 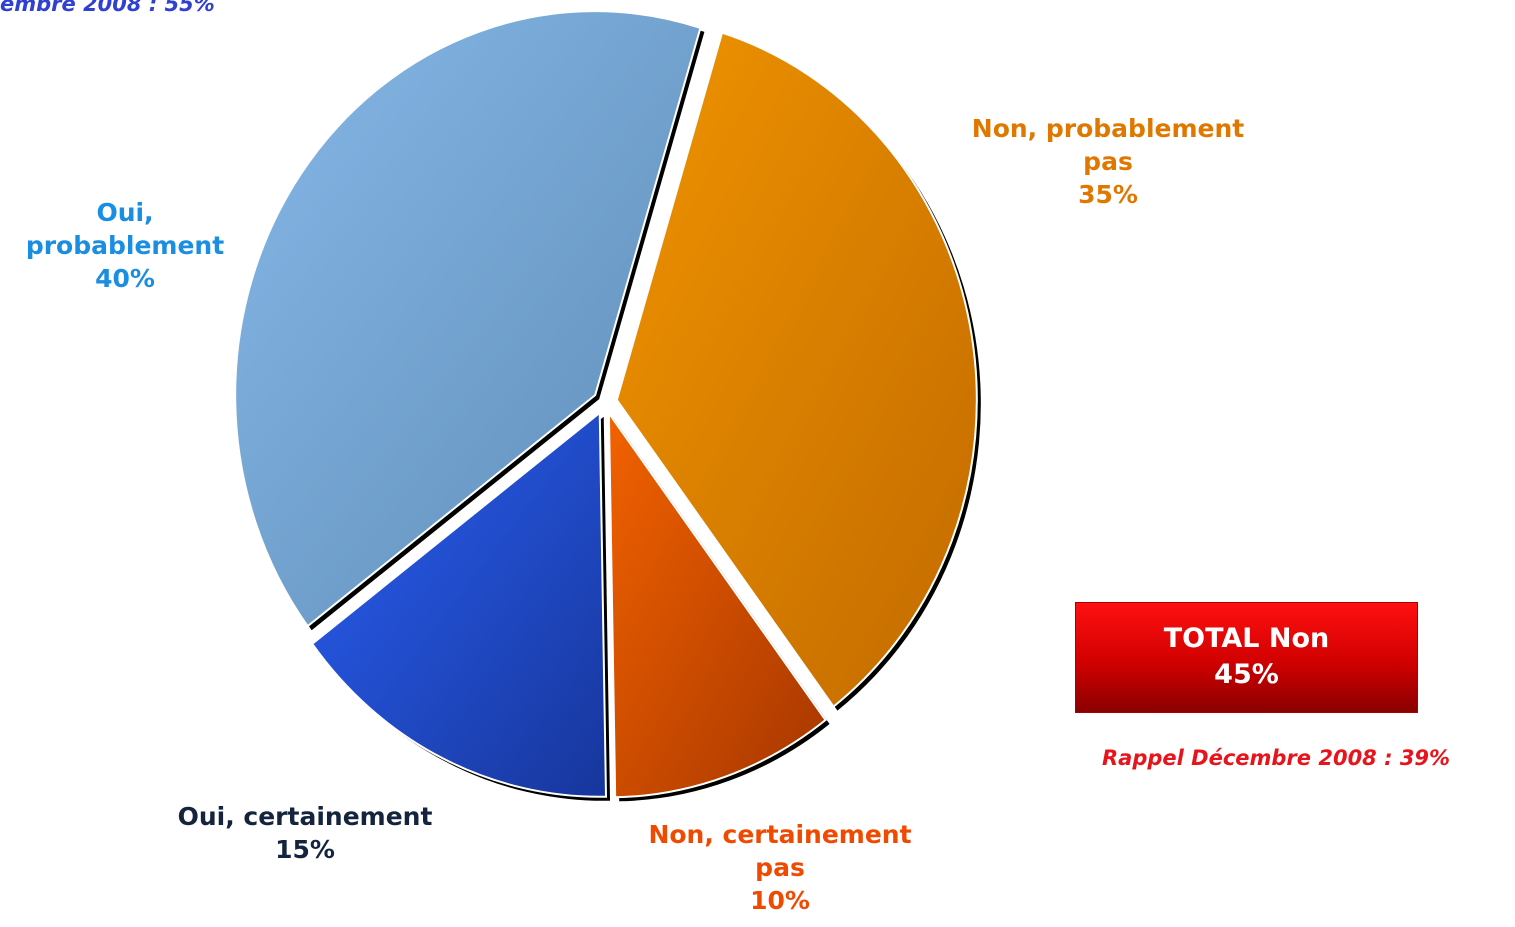 I want to click on slice-label: Non, certainement pas 10%, so click(x=780, y=867).